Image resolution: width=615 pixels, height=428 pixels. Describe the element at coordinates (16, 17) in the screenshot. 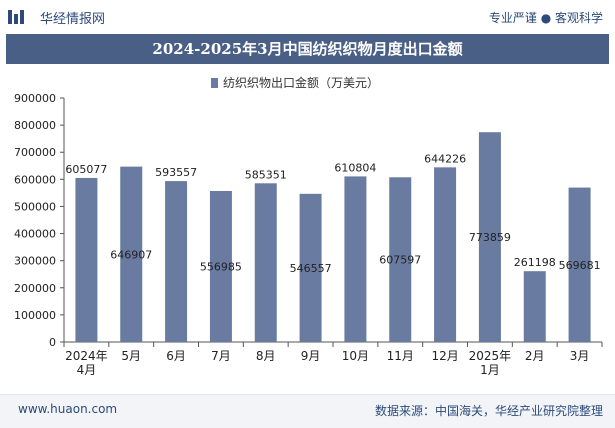

I see `logo-icon` at that location.